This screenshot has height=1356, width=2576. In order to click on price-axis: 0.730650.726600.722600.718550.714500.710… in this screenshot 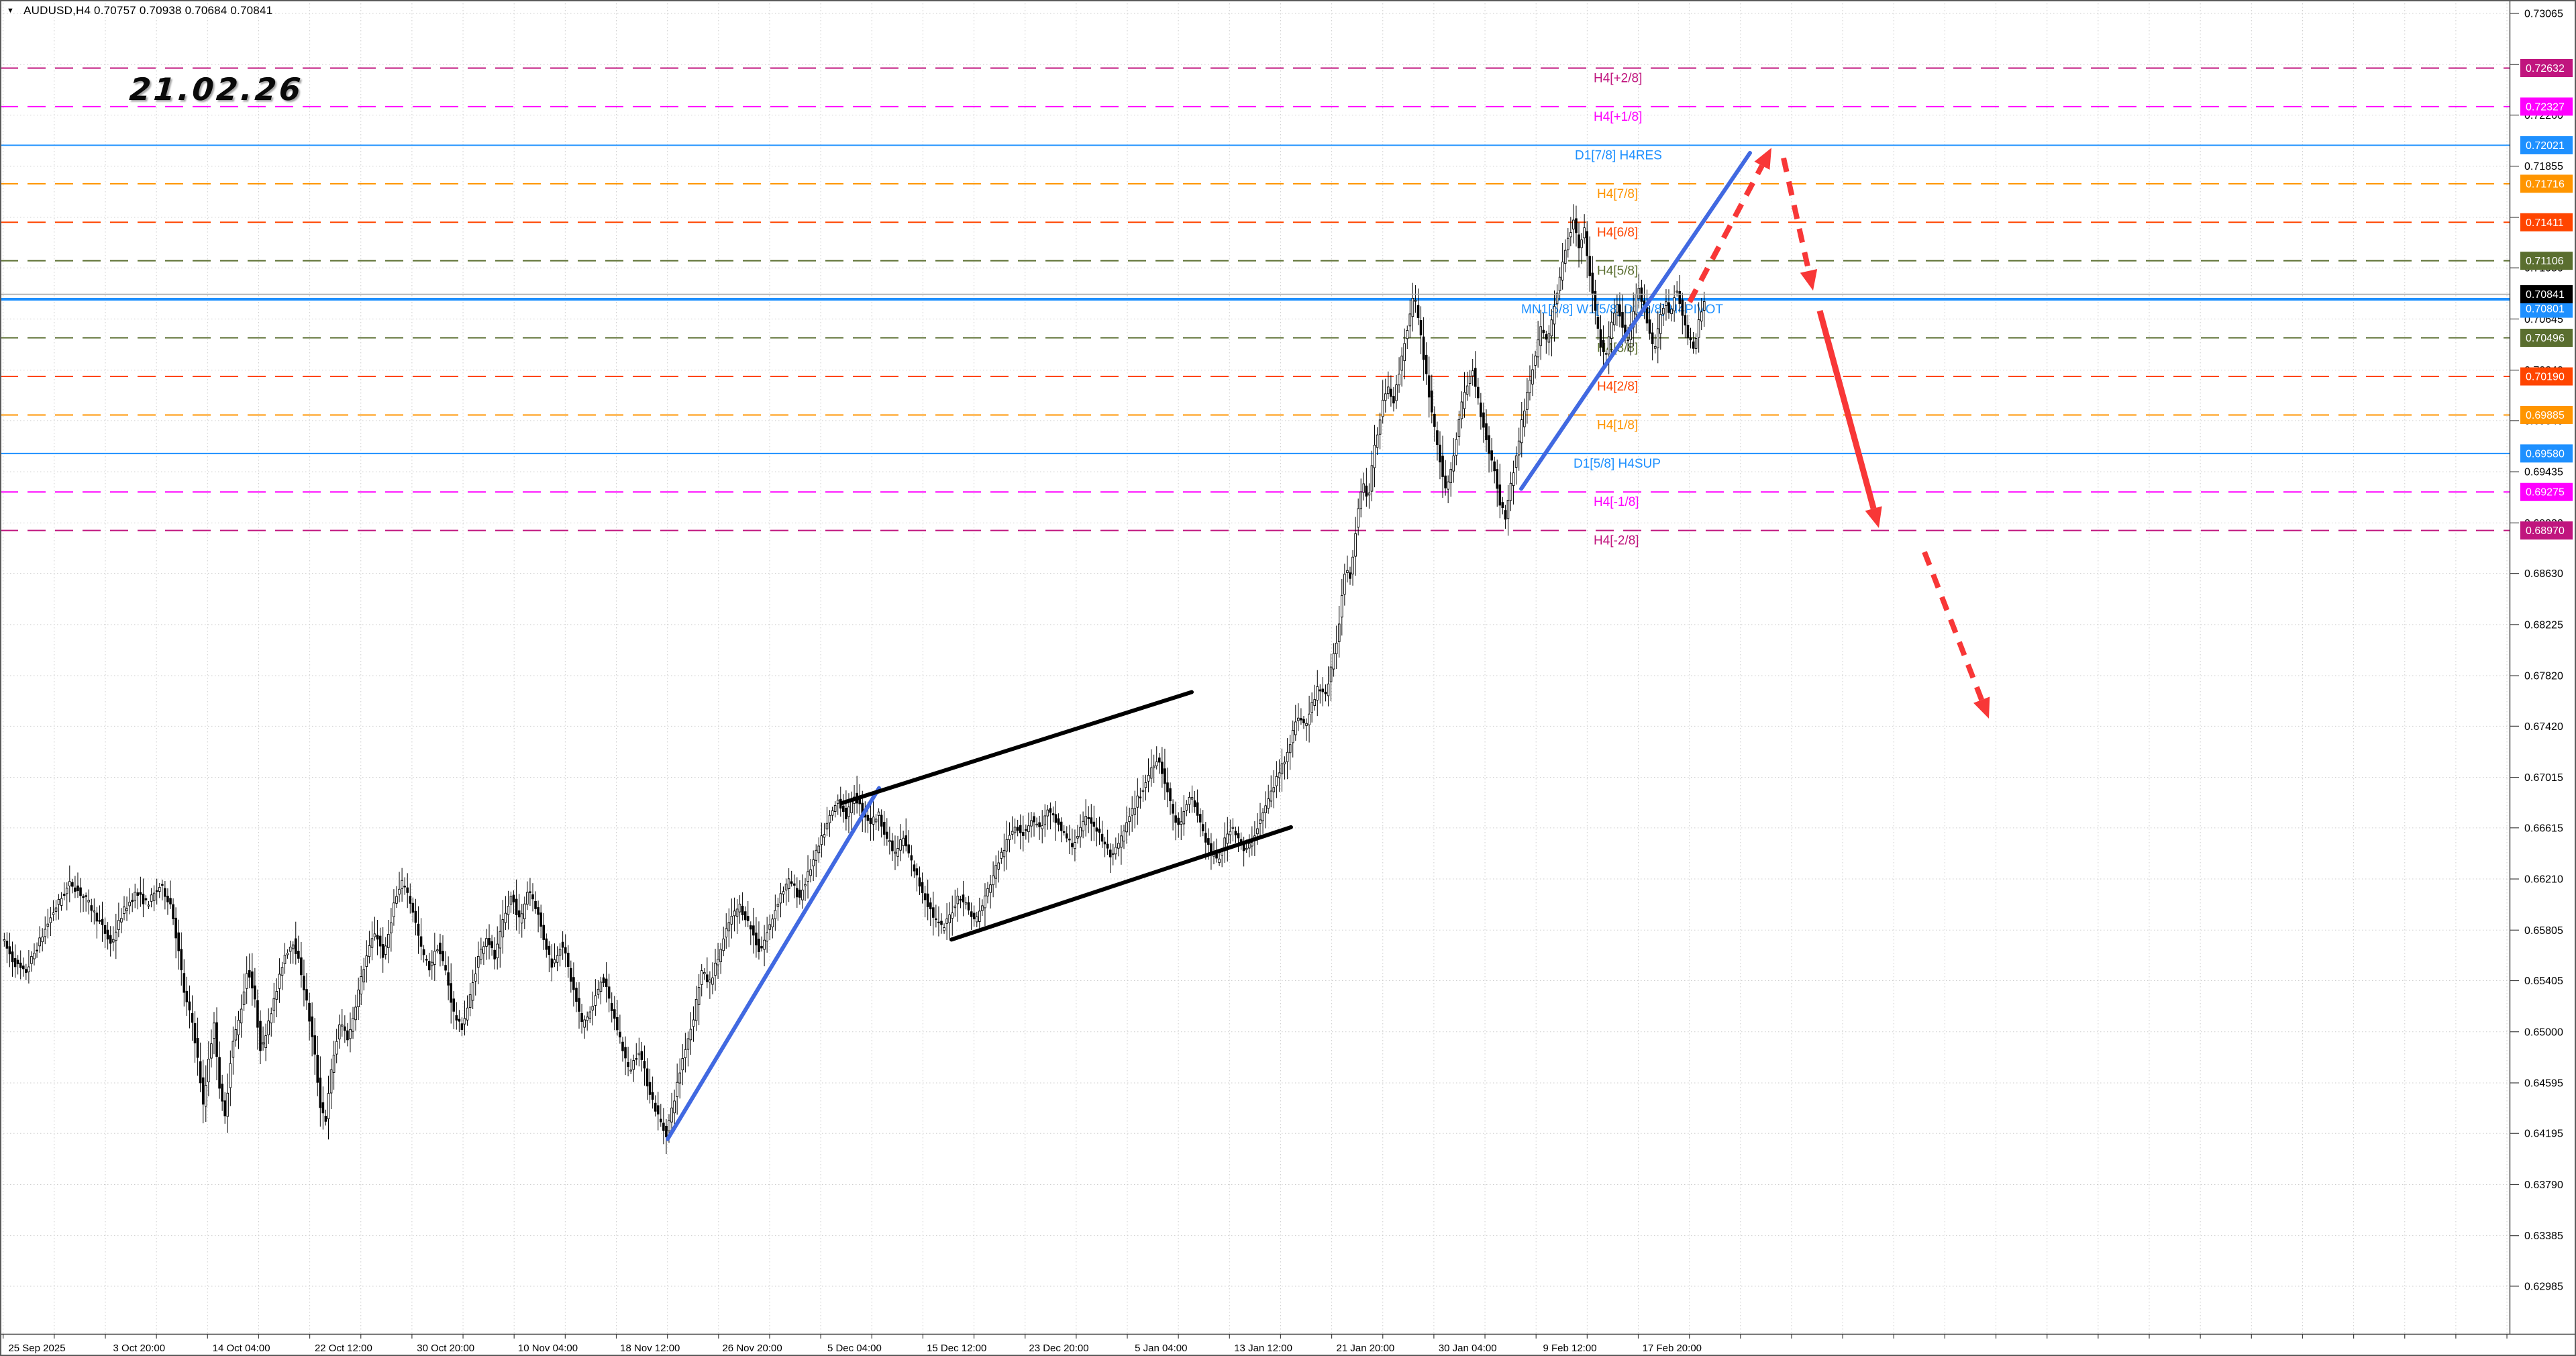, I will do `click(2541, 651)`.